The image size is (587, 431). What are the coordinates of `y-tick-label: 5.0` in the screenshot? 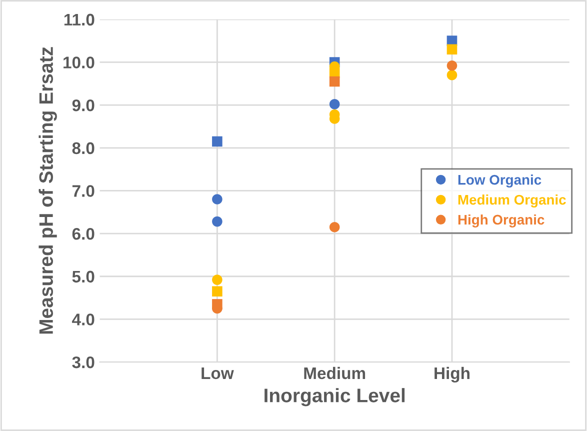 It's located at (83, 276).